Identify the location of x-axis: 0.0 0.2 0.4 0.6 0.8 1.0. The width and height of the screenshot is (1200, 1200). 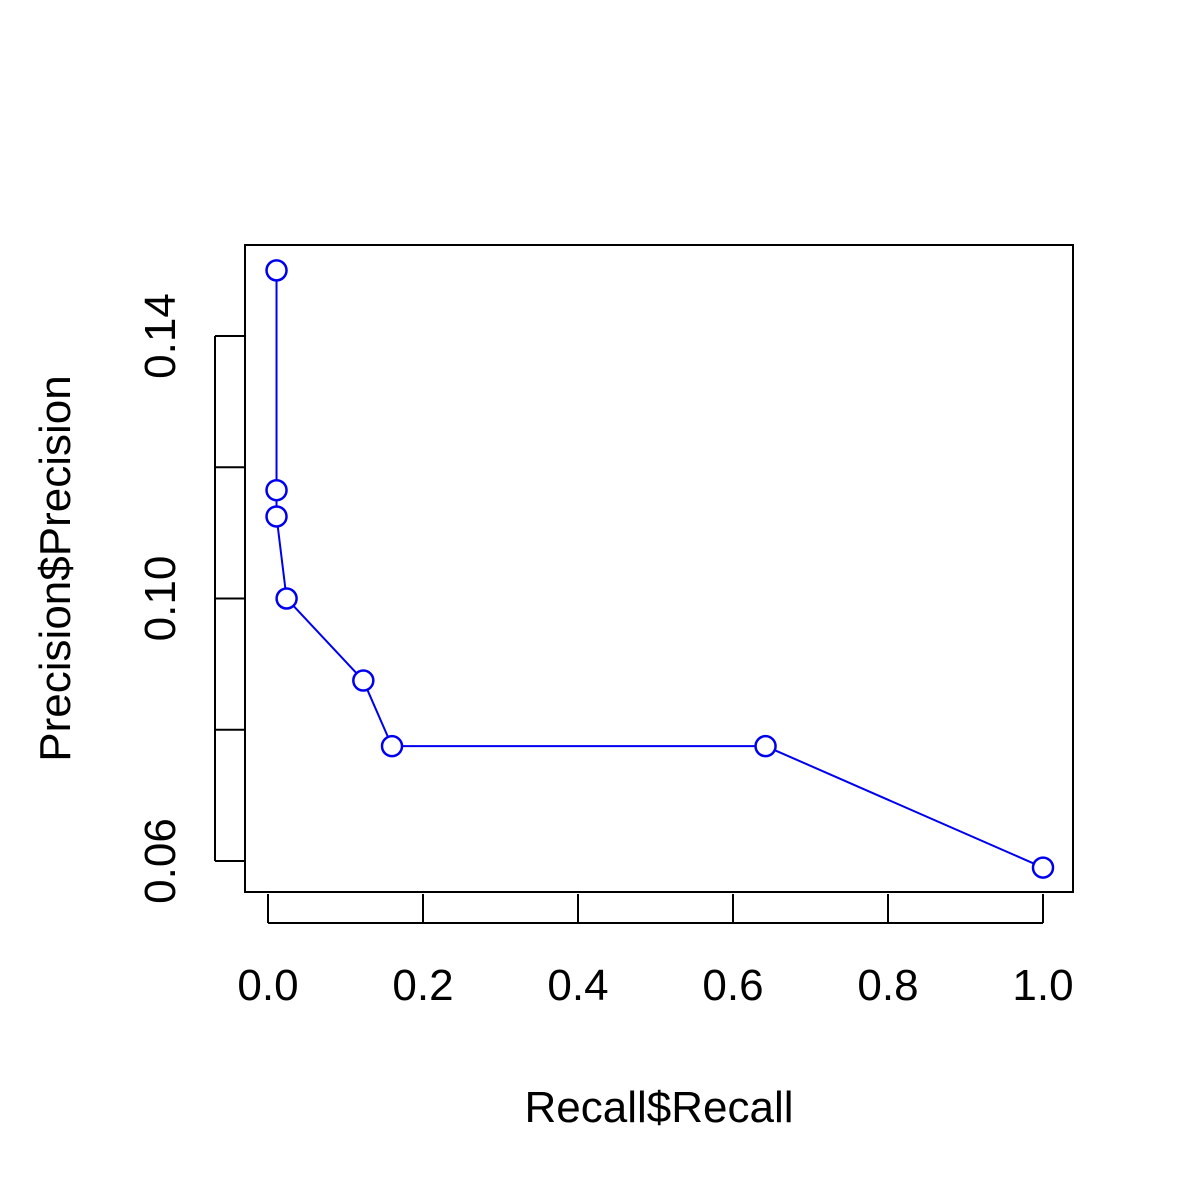
(655, 952).